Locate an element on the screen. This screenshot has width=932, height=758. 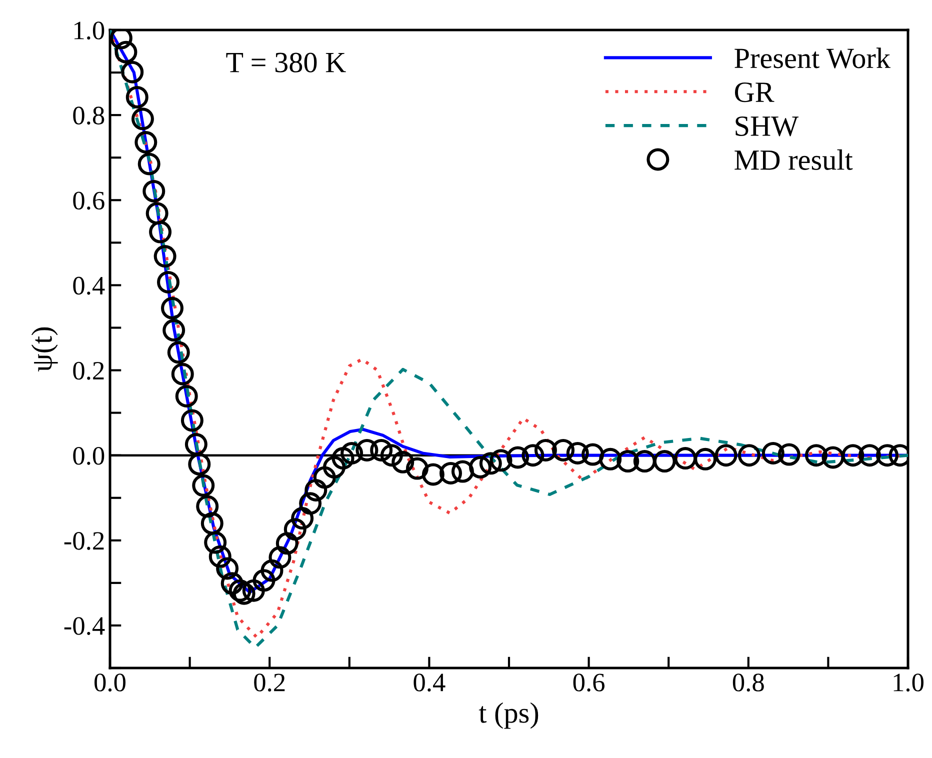
legend-label: GR is located at coordinates (754, 92).